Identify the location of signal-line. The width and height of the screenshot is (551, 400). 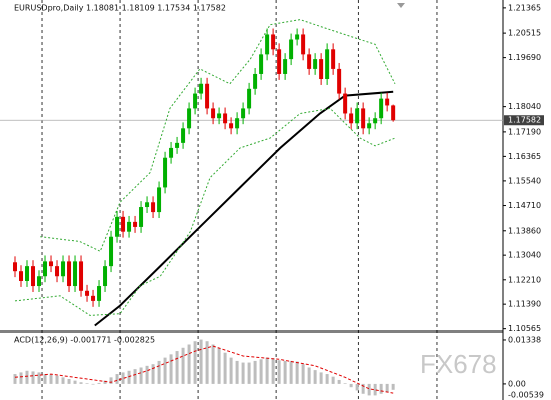
(204, 369).